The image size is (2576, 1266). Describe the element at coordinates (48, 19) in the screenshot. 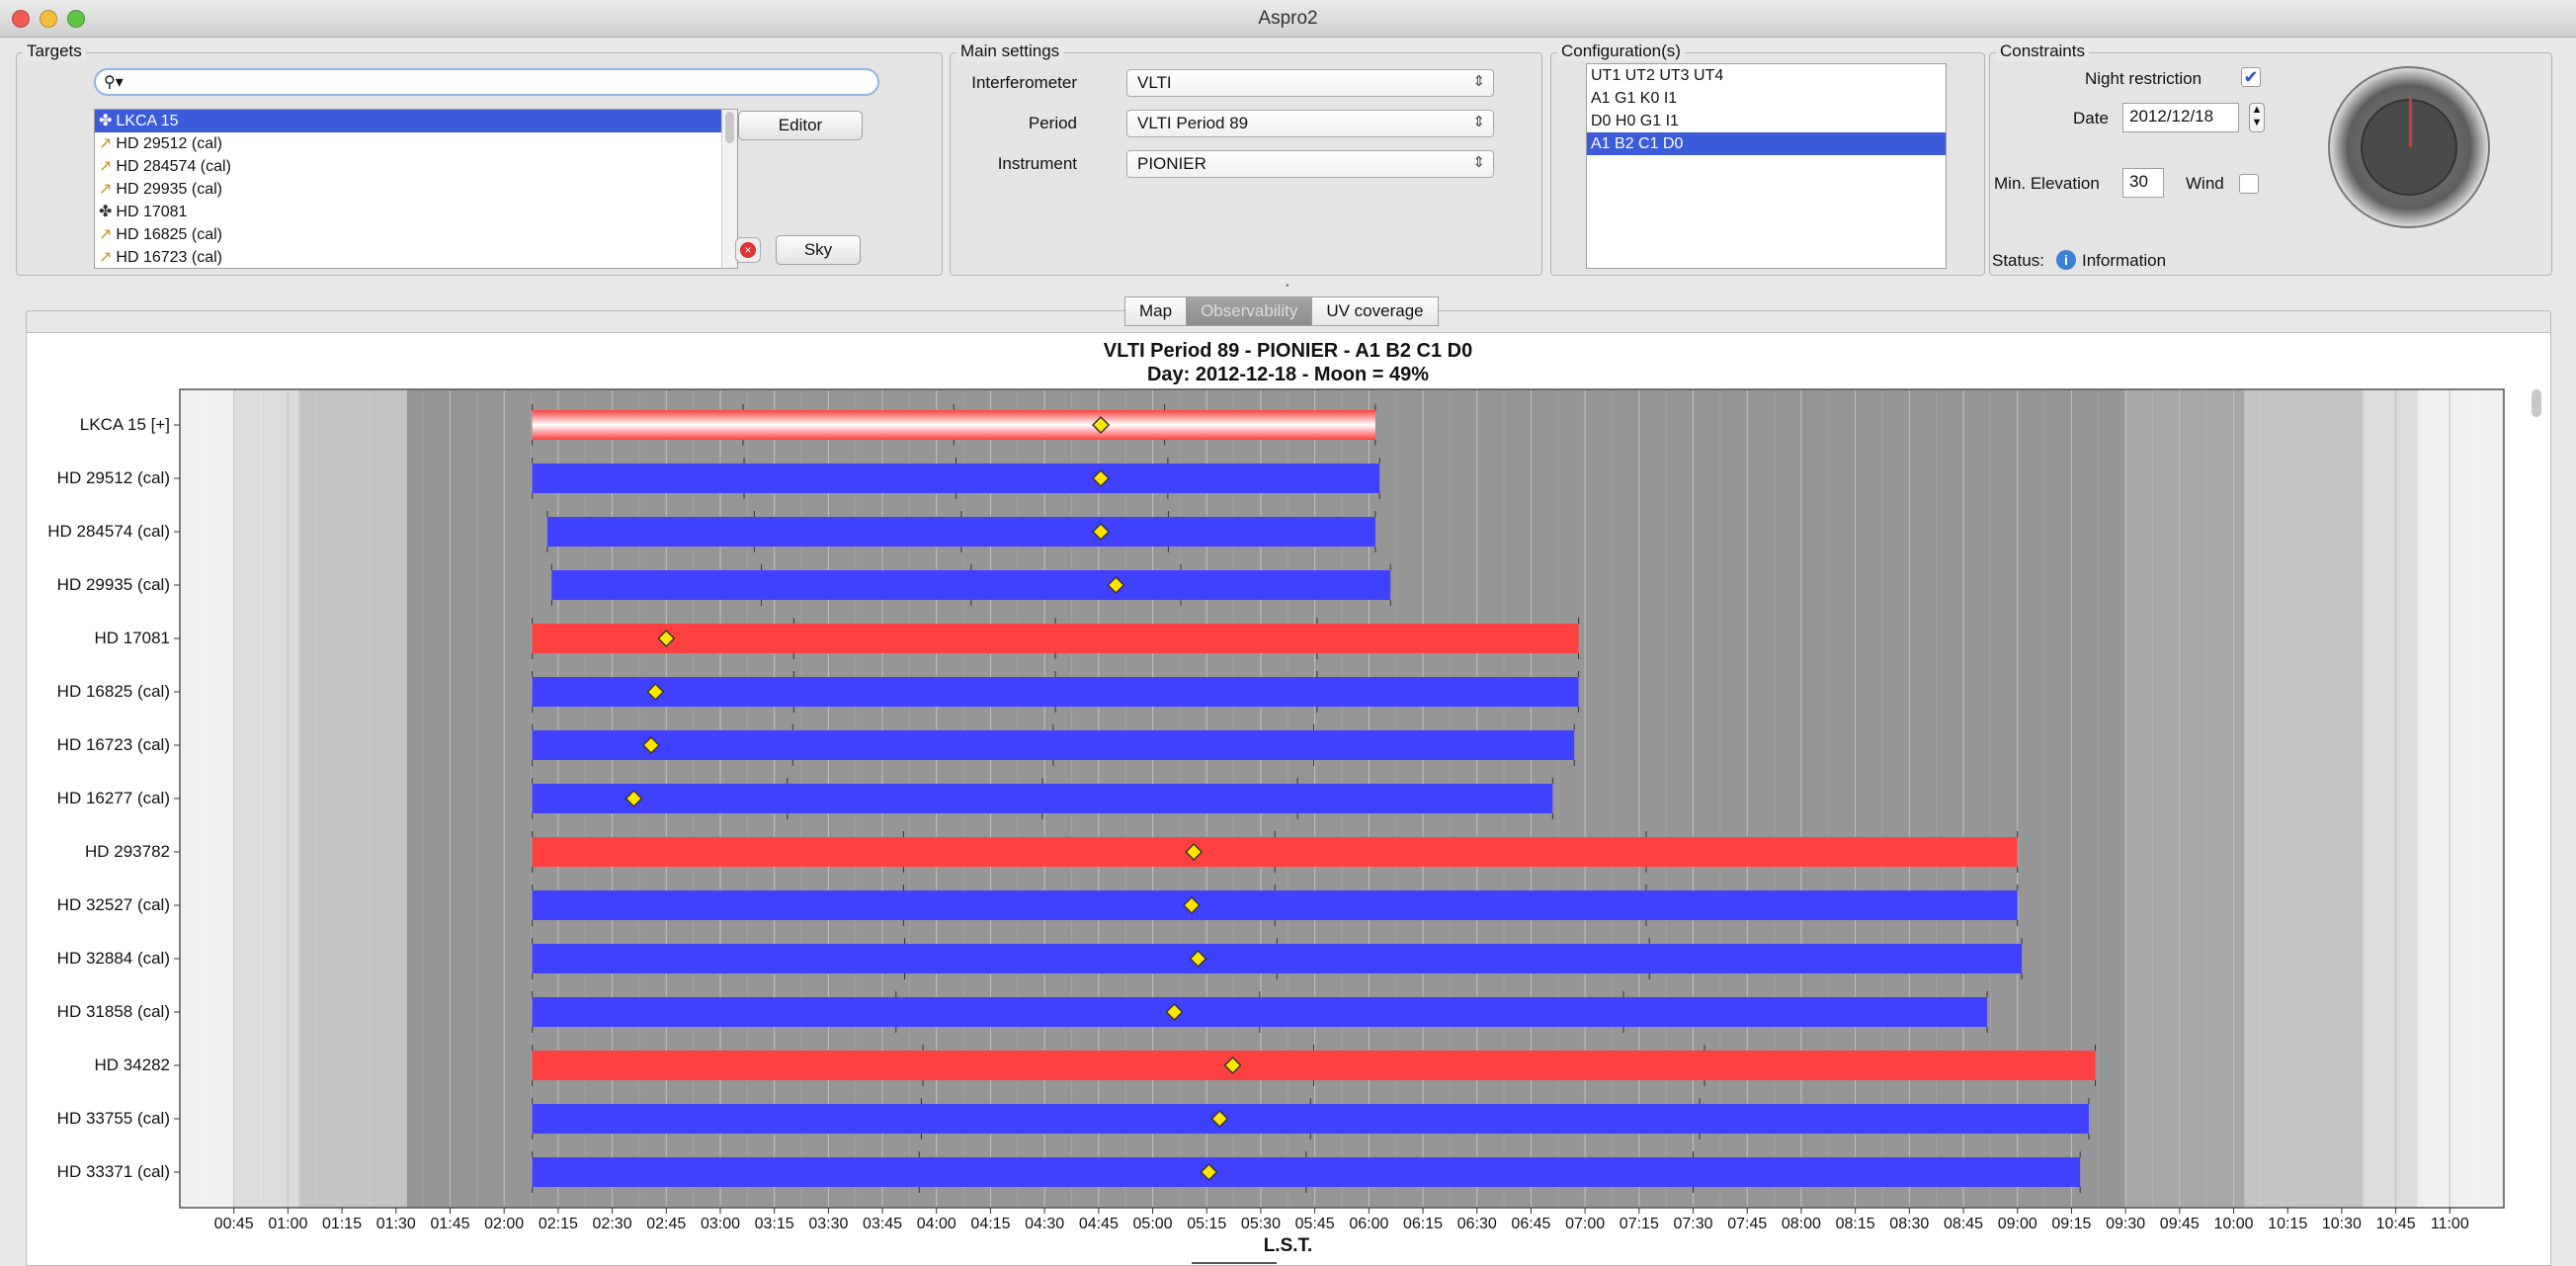

I see `minimize-window-button` at that location.